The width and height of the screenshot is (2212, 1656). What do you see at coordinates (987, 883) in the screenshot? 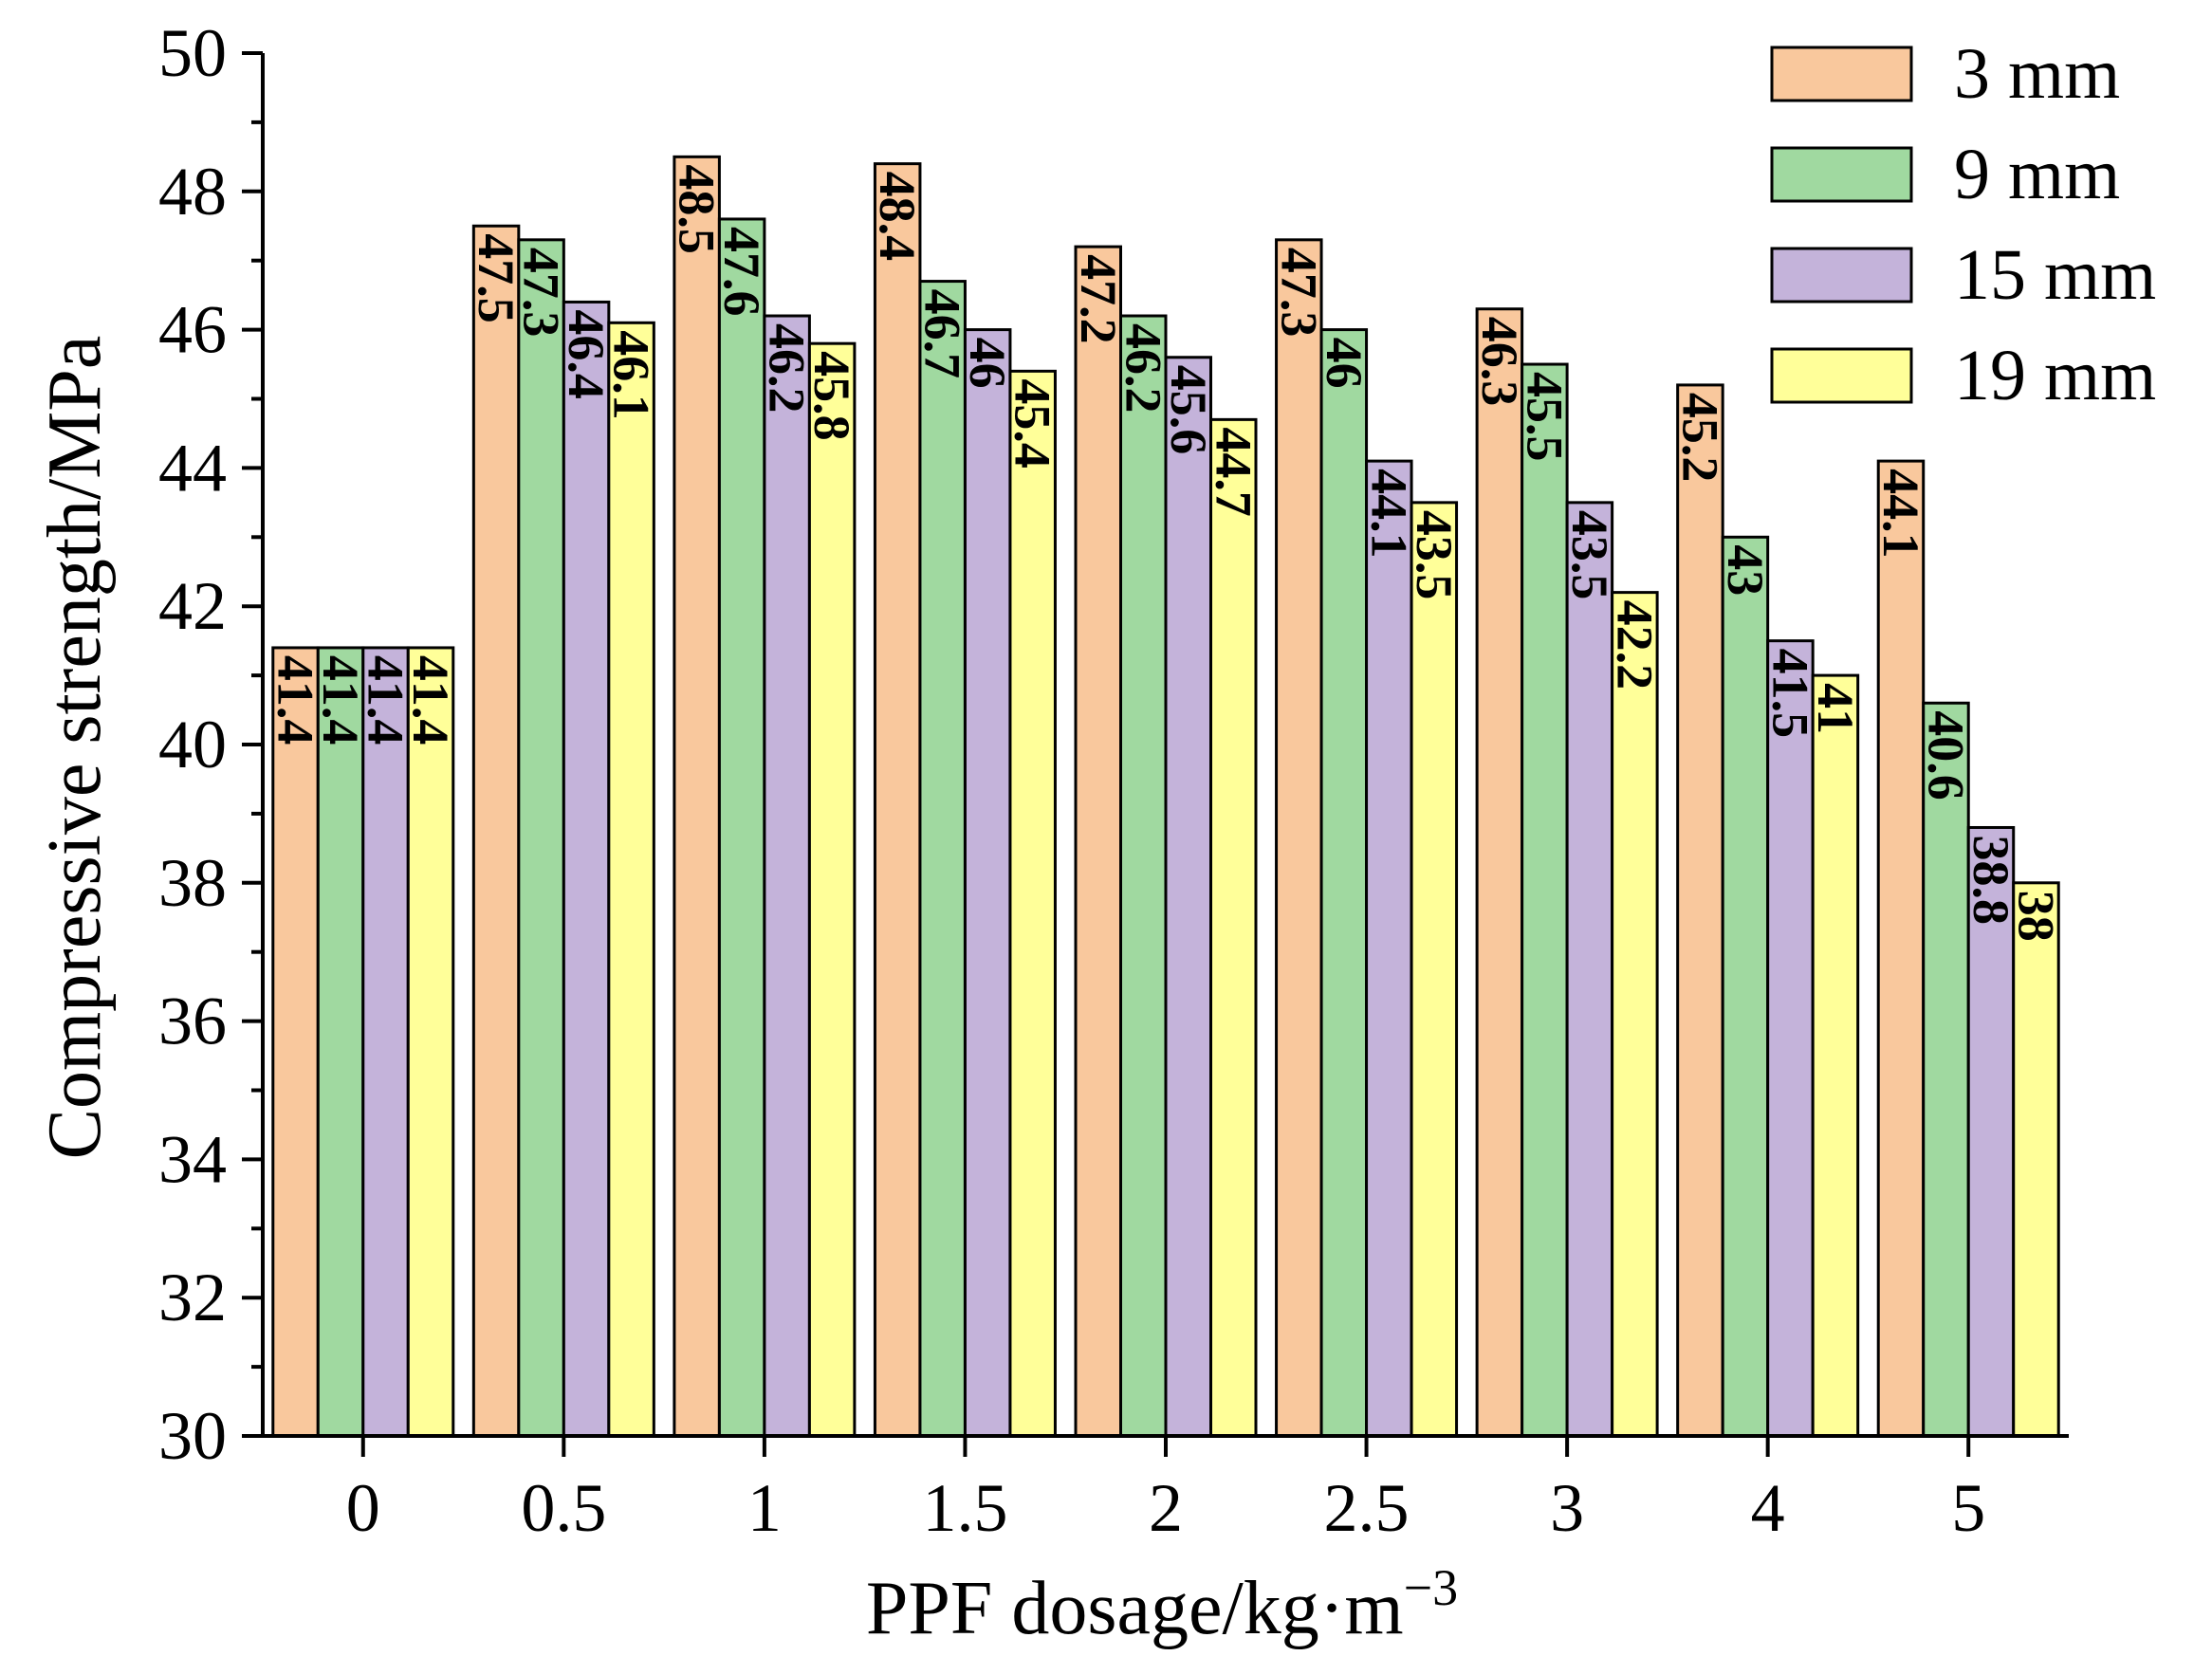
I see `bar-15mm-1.5` at bounding box center [987, 883].